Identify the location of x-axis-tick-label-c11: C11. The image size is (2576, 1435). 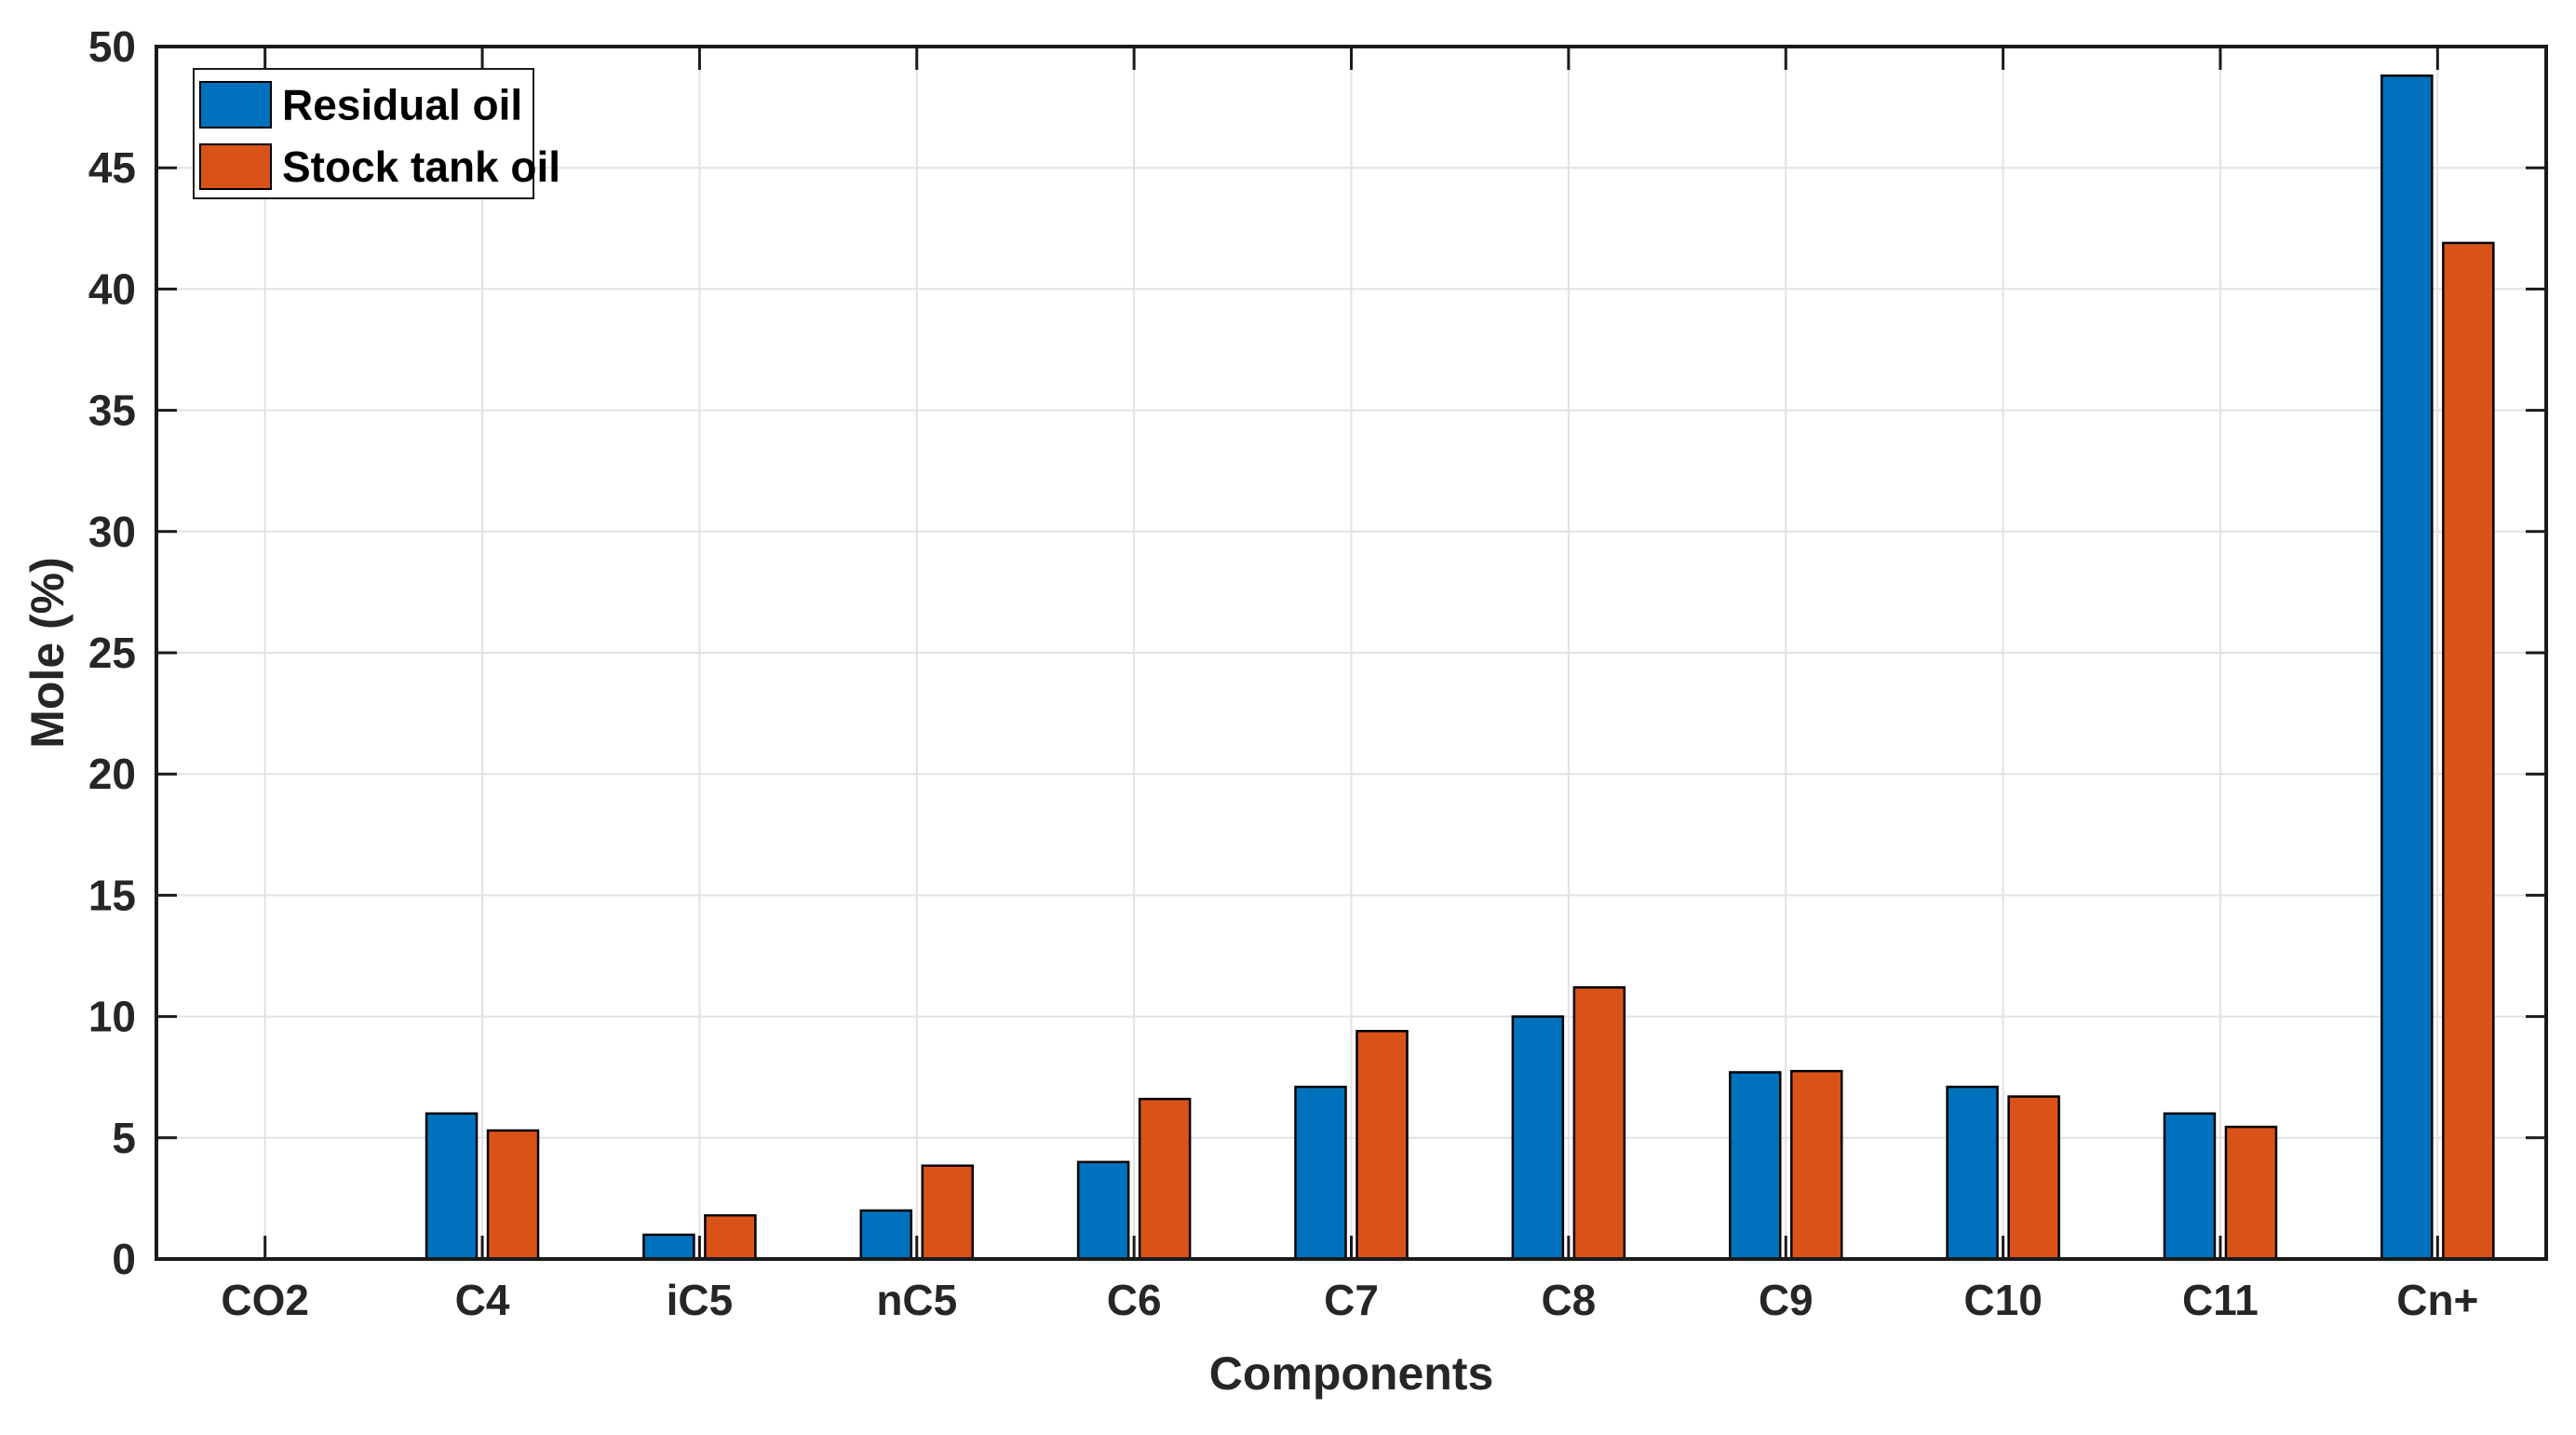
(2220, 1300).